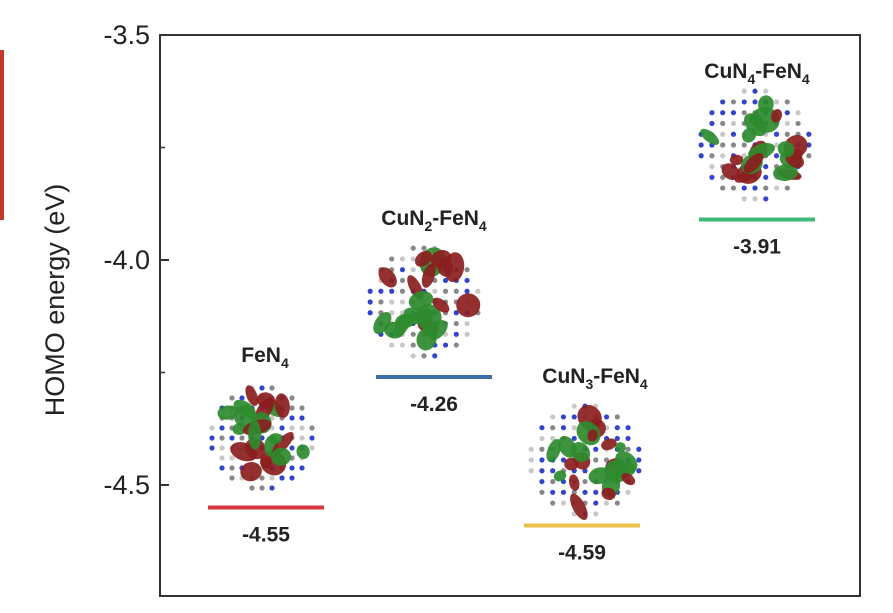 The width and height of the screenshot is (893, 613). What do you see at coordinates (757, 247) in the screenshot?
I see `energy-value-label: -3.91` at bounding box center [757, 247].